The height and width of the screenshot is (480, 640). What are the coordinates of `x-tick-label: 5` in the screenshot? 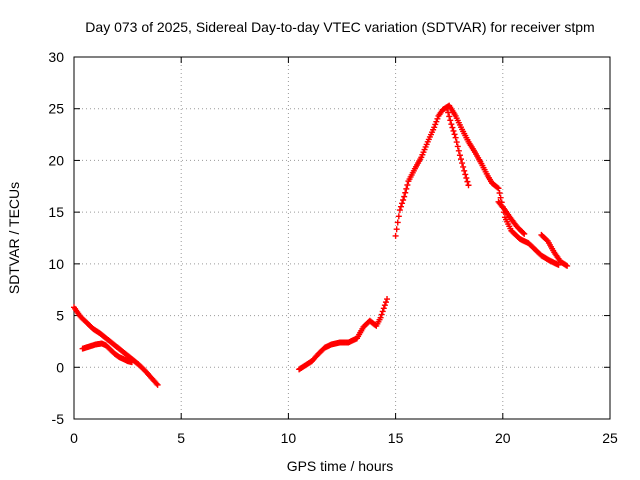 It's located at (181, 438).